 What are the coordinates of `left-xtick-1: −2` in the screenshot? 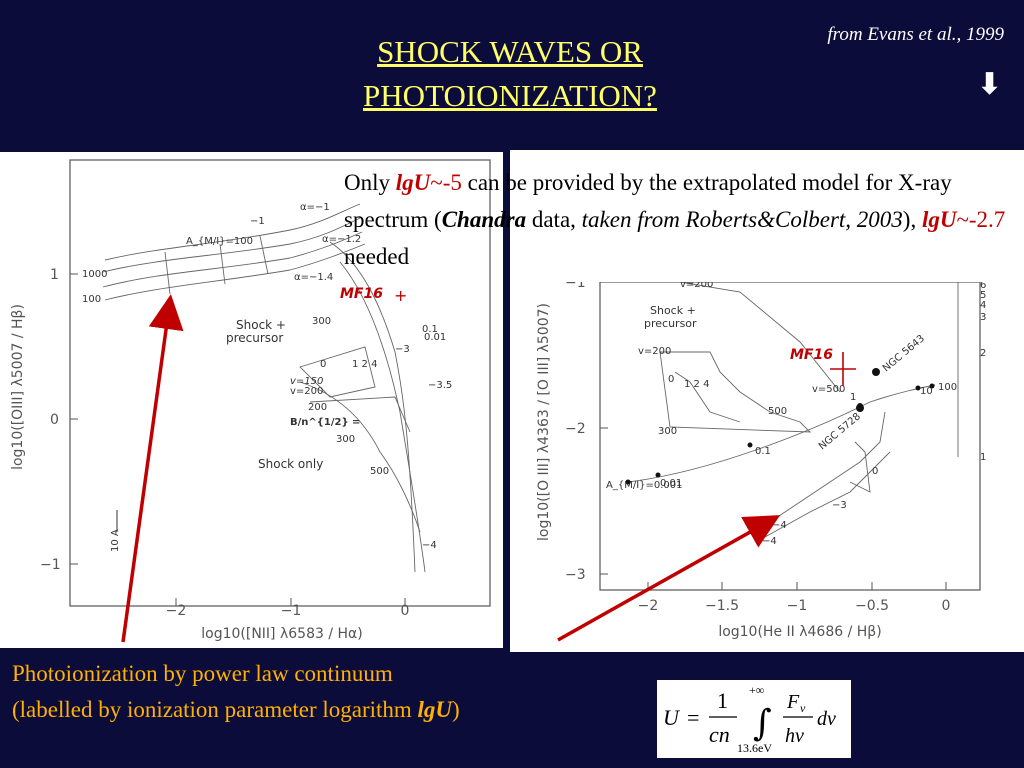 It's located at (176, 611).